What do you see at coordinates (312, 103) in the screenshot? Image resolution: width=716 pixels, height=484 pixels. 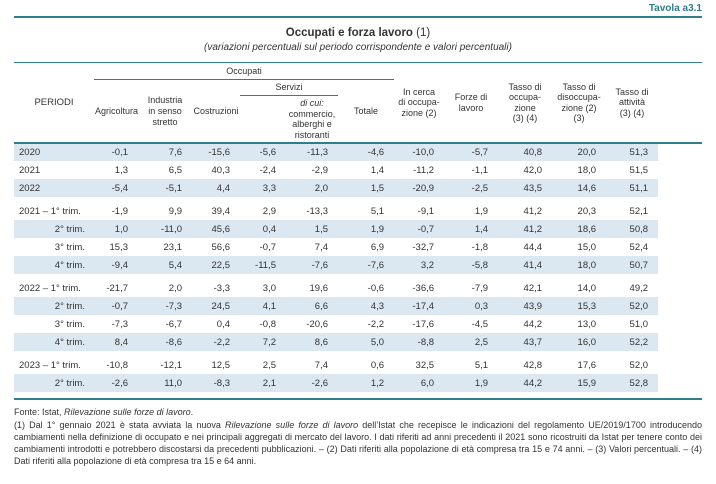 I see `di-cui-label: di cui:` at bounding box center [312, 103].